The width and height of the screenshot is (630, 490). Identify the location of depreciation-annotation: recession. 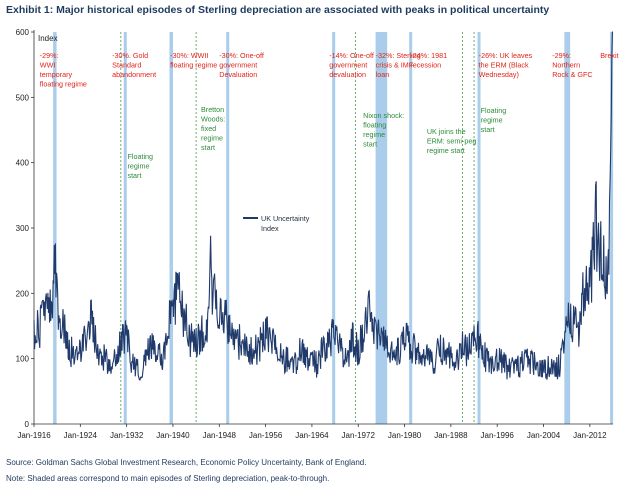
(425, 65).